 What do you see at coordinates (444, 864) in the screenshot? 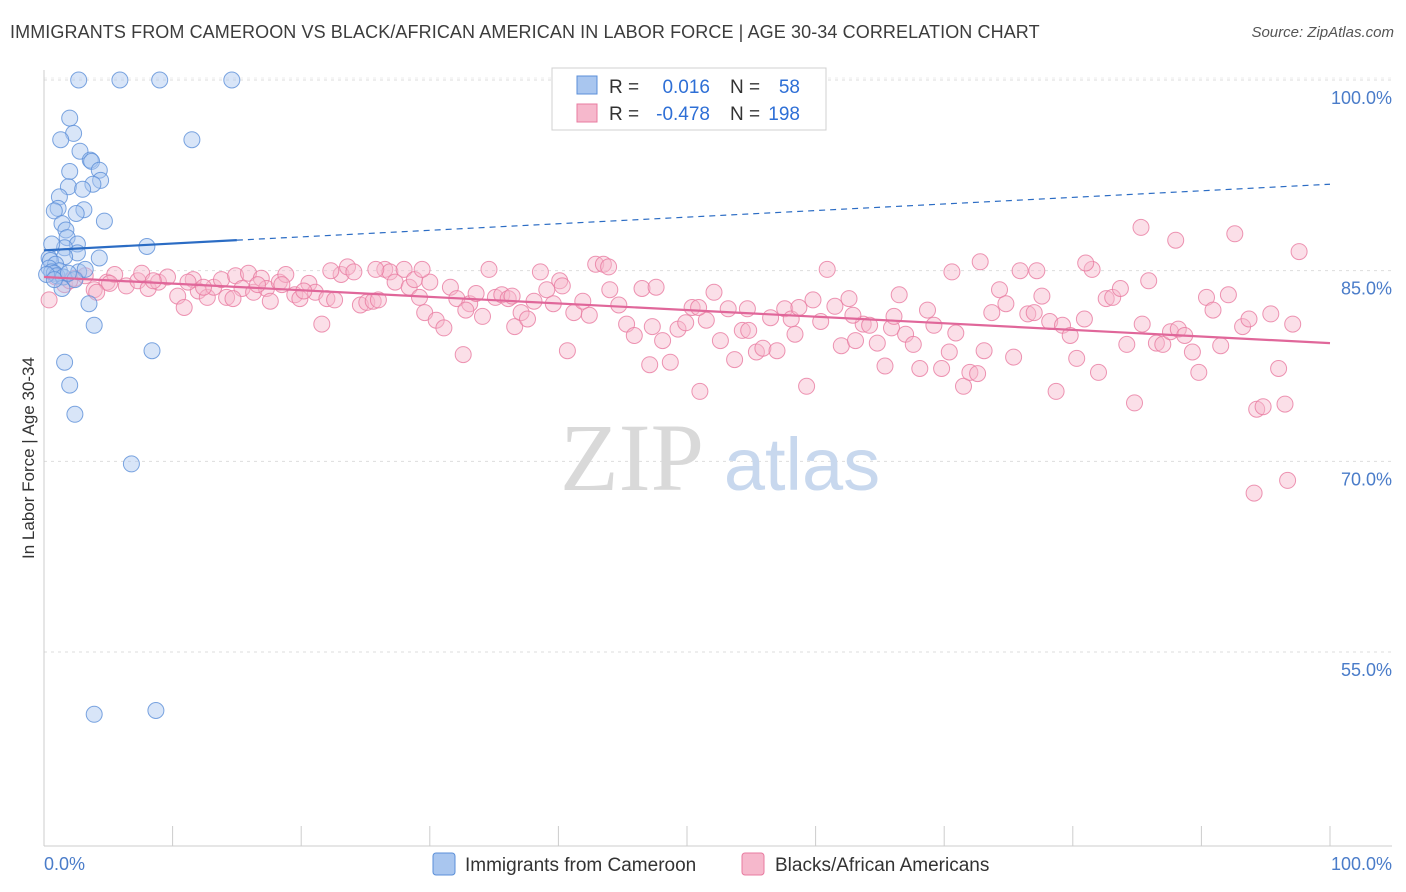
I see `bottom-legend-swatch-blue` at bounding box center [444, 864].